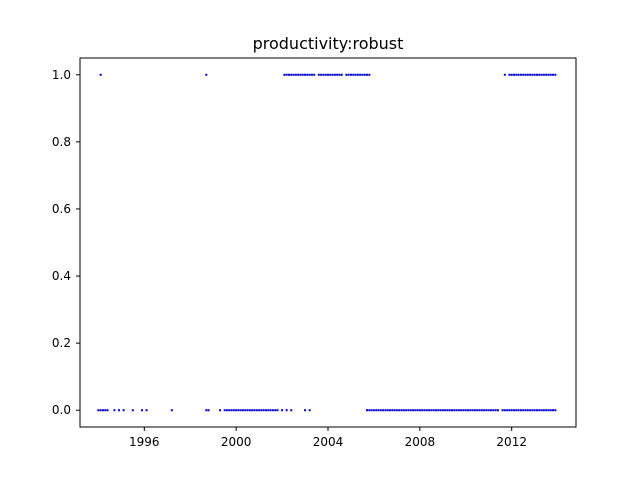  Describe the element at coordinates (61, 75) in the screenshot. I see `y-tick-label: 1.0` at that location.